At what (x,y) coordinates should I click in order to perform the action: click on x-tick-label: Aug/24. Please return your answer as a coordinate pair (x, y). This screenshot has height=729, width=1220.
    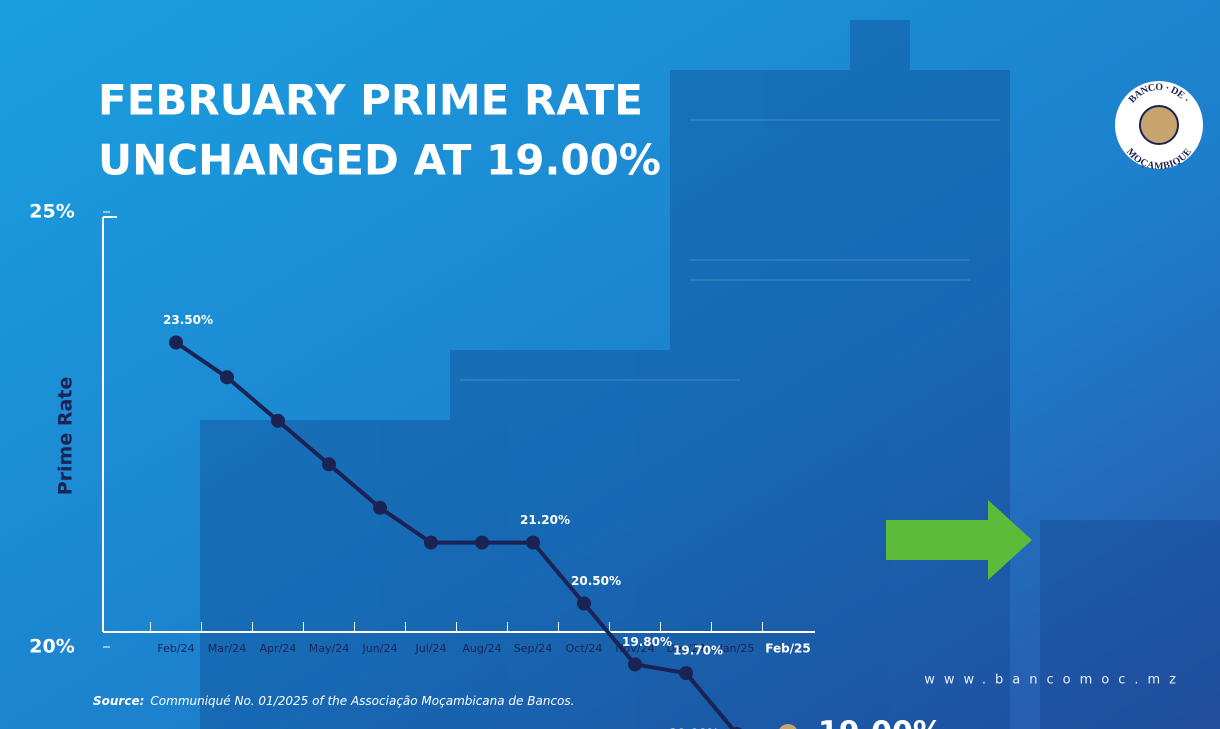
    Looking at the image, I should click on (481, 648).